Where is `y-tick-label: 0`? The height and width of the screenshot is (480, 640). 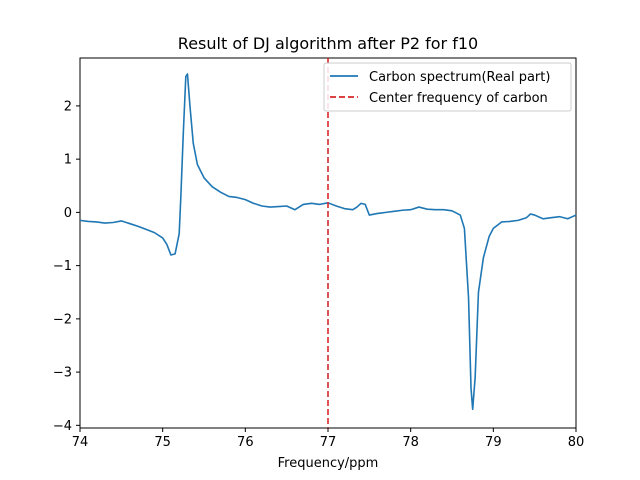
y-tick-label: 0 is located at coordinates (68, 213).